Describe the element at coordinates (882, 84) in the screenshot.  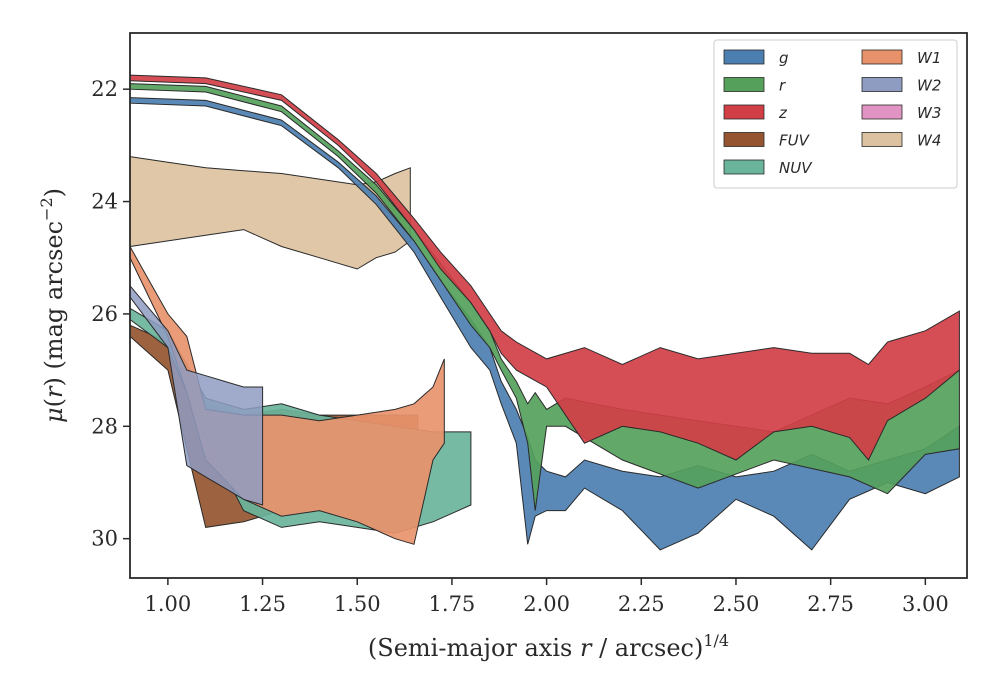
I see `legend-swatch-w2` at that location.